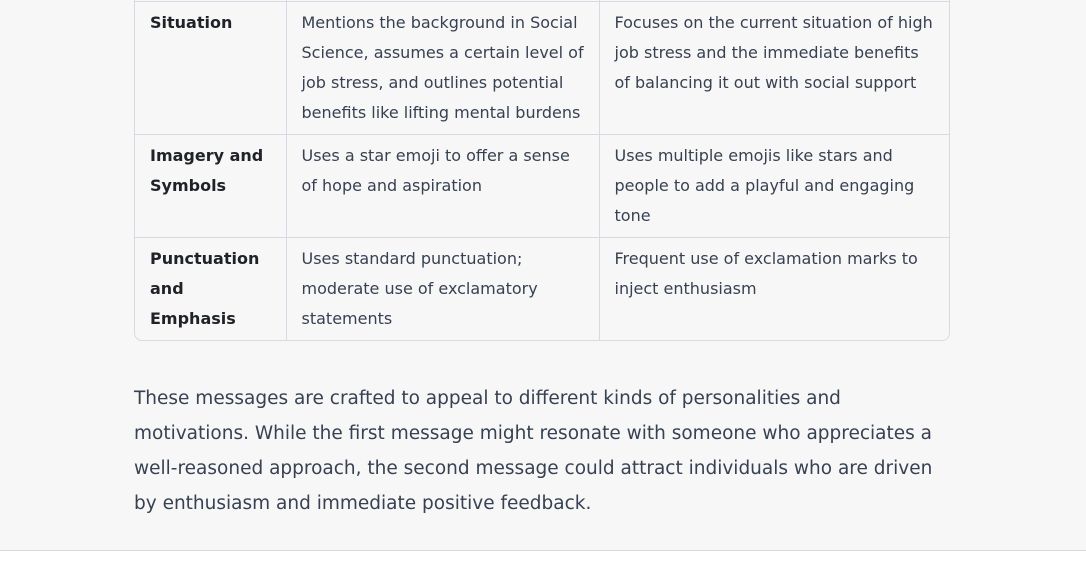 This screenshot has width=1086, height=562. I want to click on row-label-punctuation: Punctuation and Emphasis, so click(211, 288).